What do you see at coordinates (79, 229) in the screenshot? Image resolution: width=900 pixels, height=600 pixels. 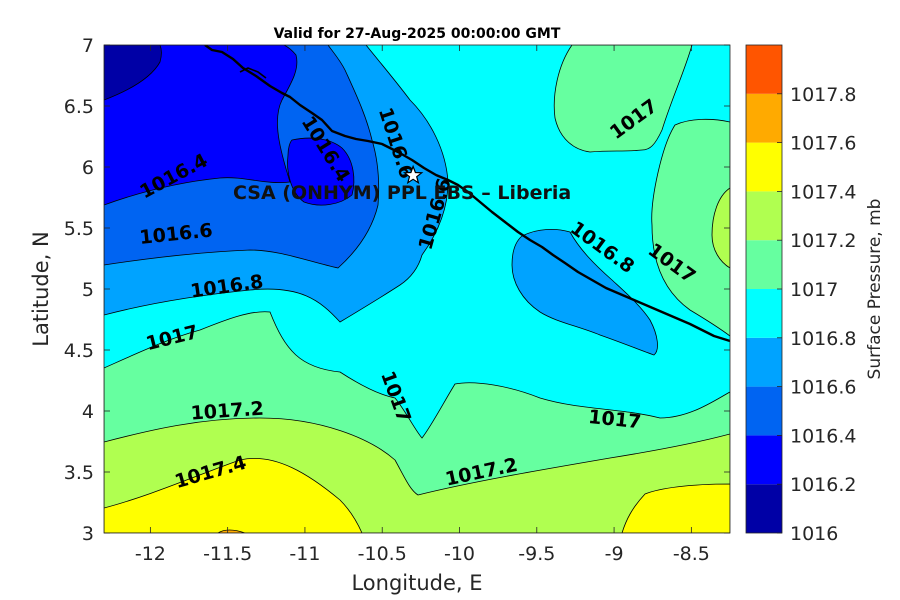 I see `y-tick-label: 5.5` at bounding box center [79, 229].